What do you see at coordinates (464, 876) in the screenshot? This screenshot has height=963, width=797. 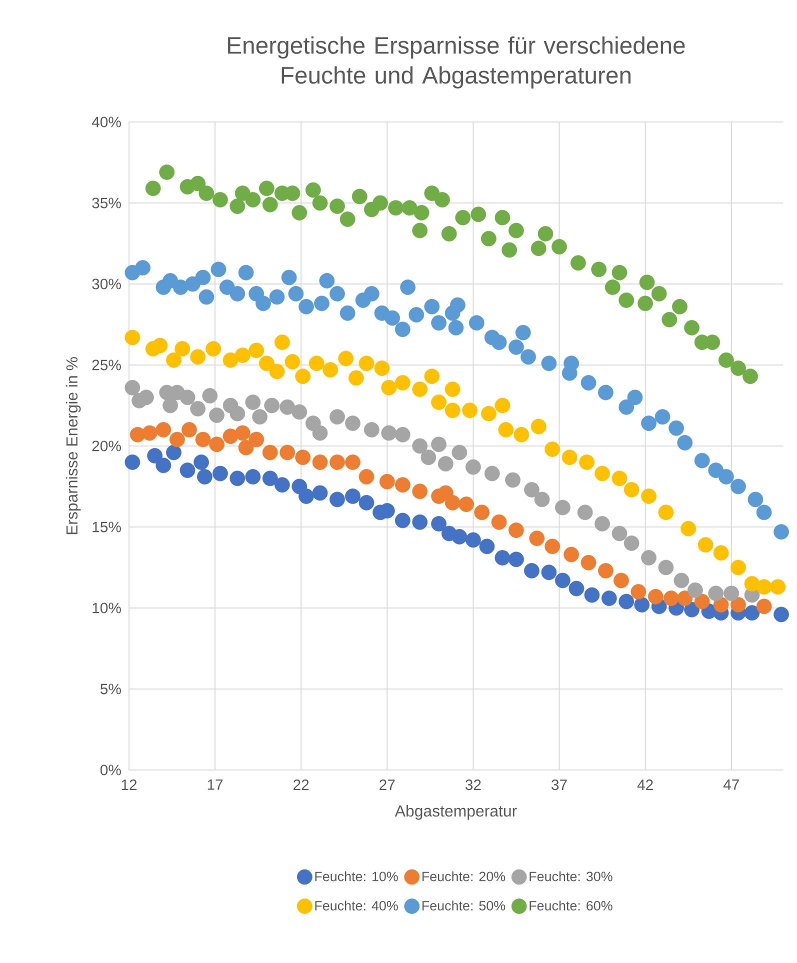 I see `legend-label: Feuchte: 20%` at bounding box center [464, 876].